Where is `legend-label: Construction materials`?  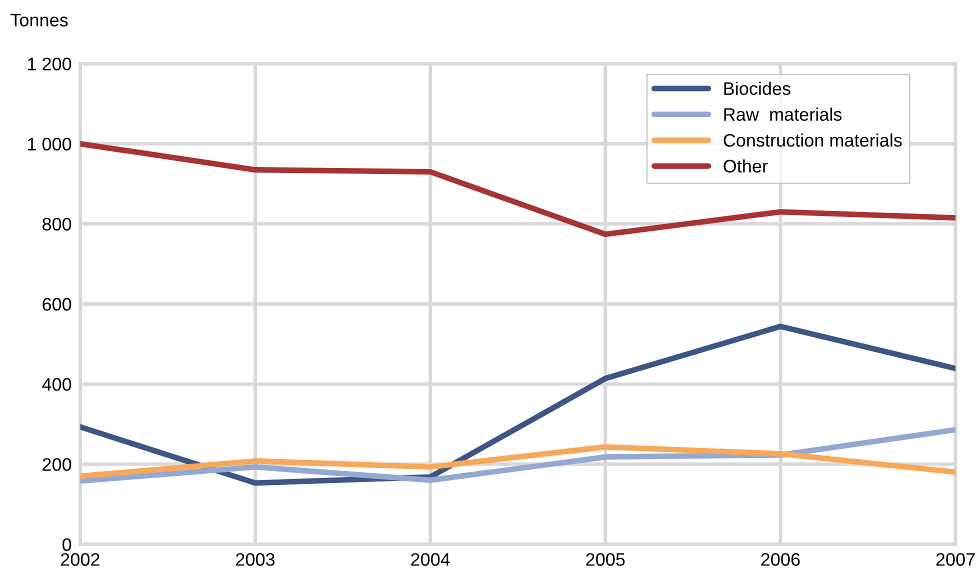
legend-label: Construction materials is located at coordinates (813, 140).